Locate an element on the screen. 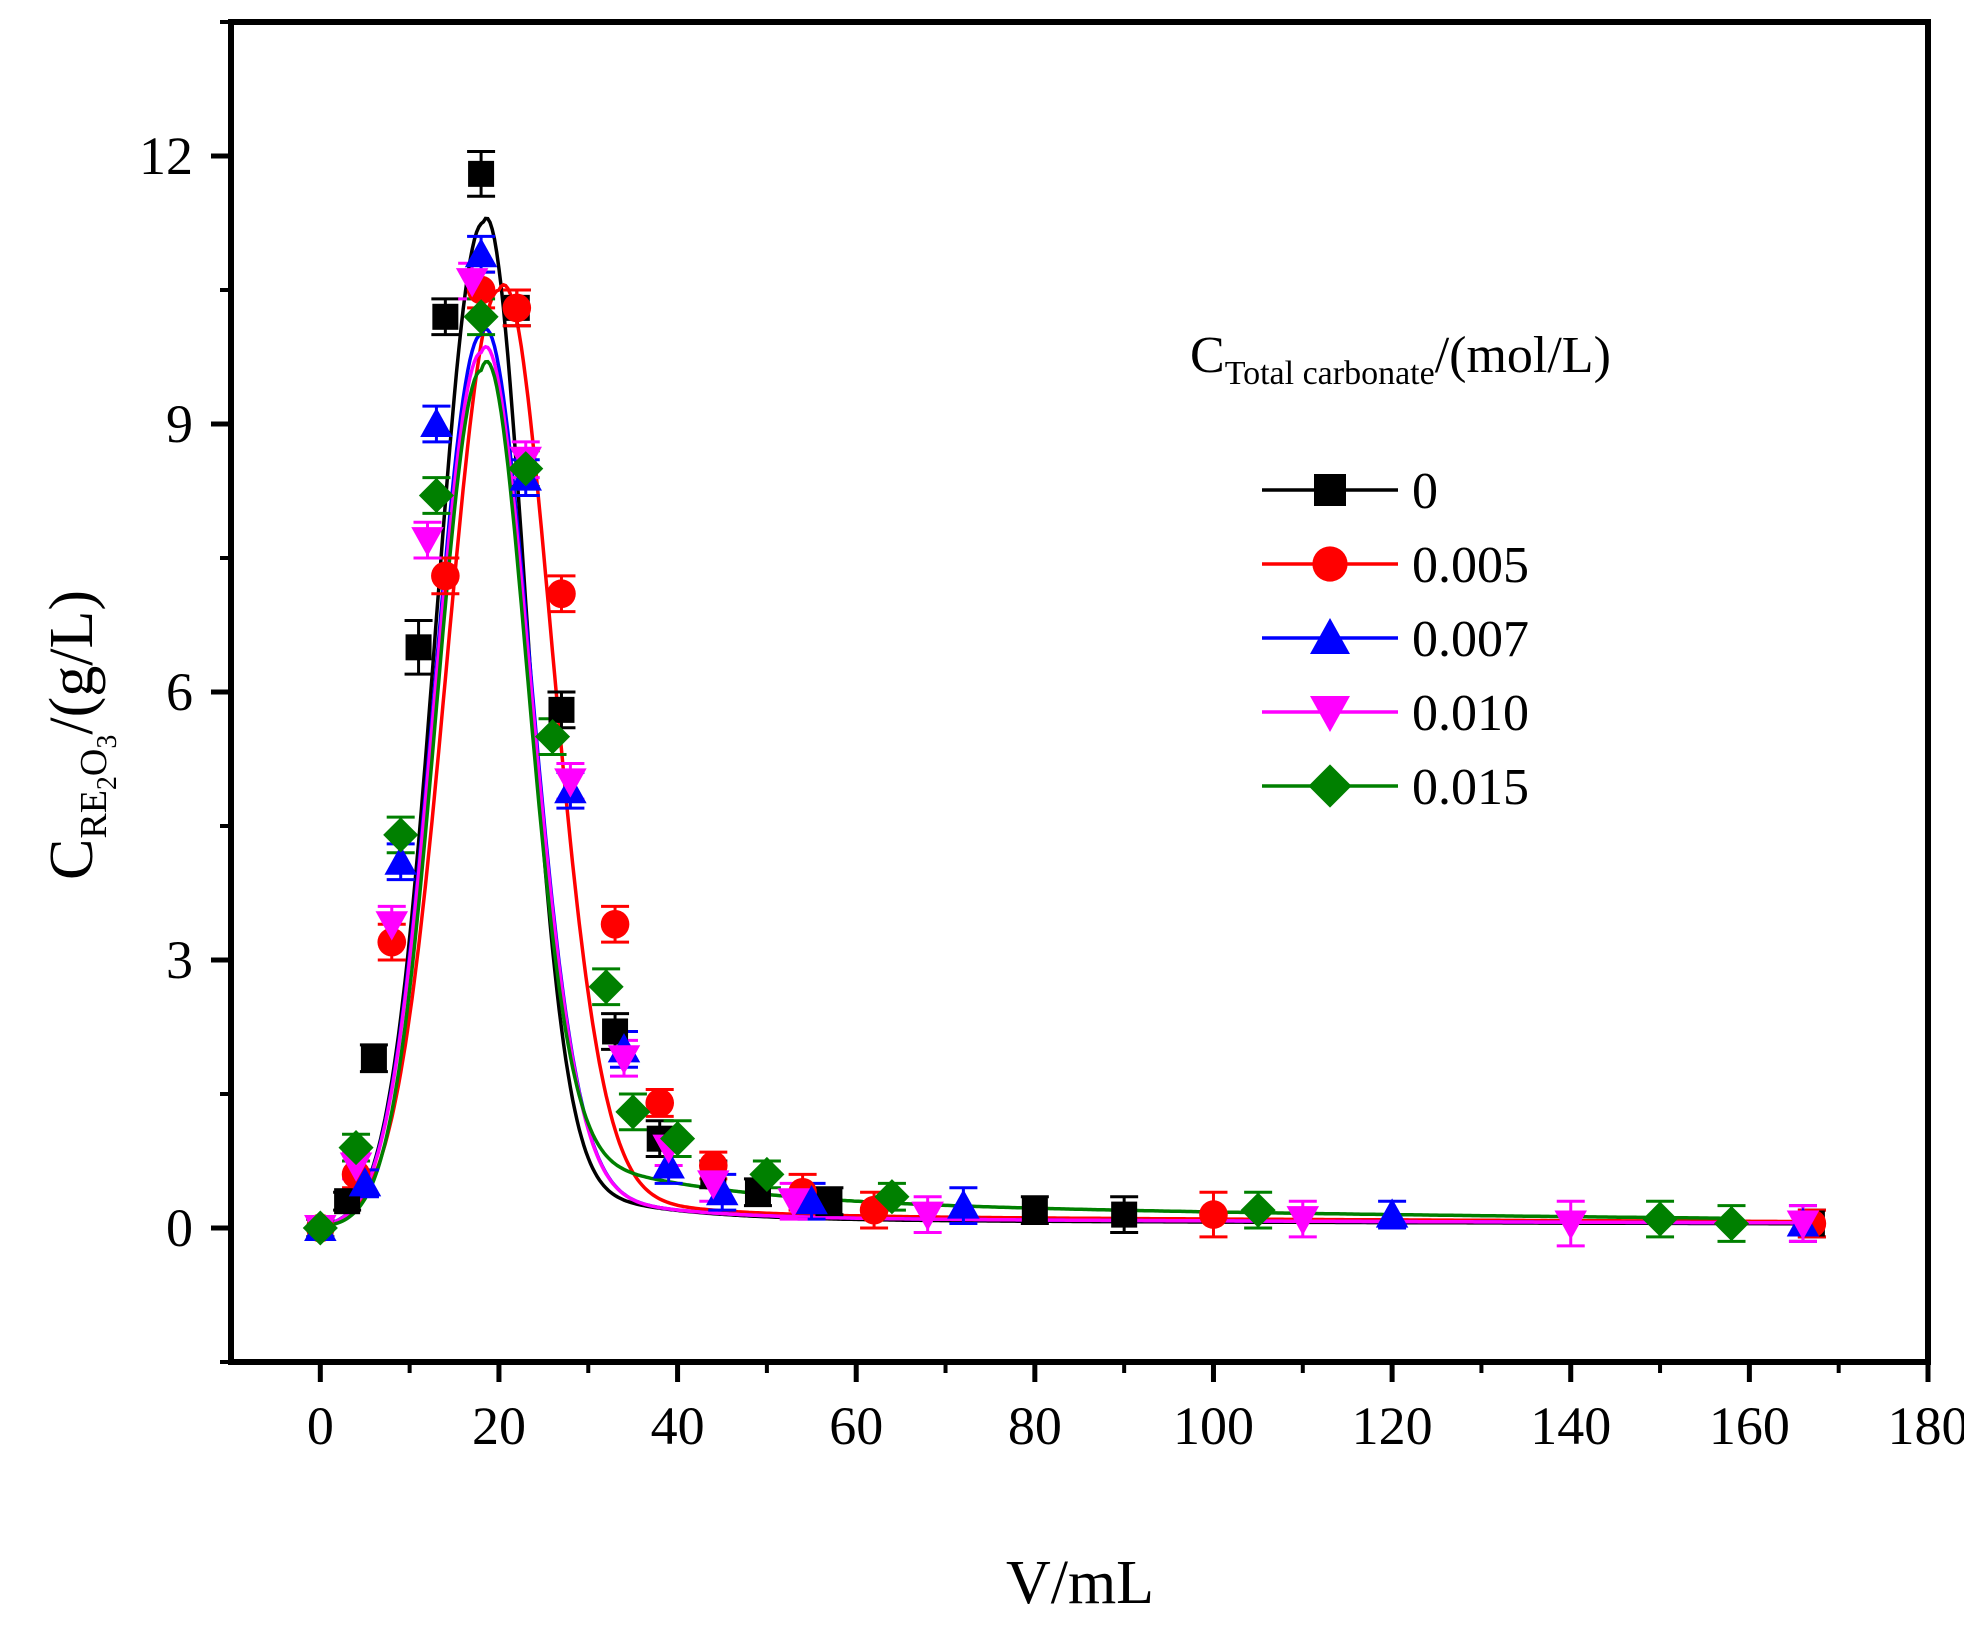 The image size is (1964, 1626). y-tick-label: 3 is located at coordinates (179, 960).